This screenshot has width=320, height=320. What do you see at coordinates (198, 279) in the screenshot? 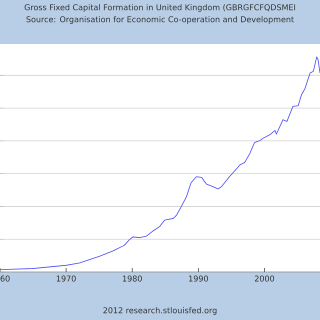
I see `x-tick-label: 1990` at bounding box center [198, 279].